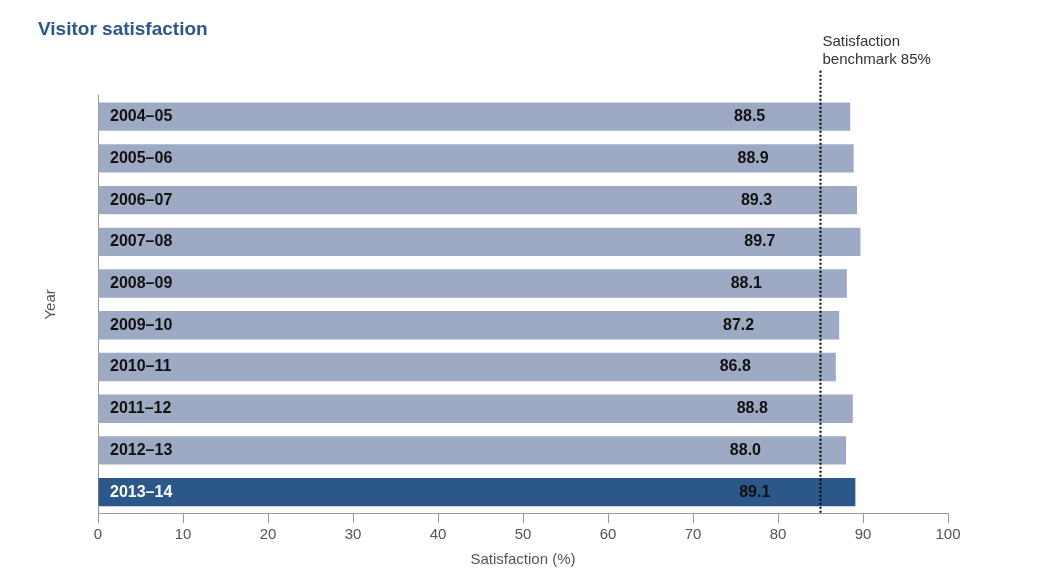 This screenshot has height=586, width=1057. I want to click on y-tick-label: 2004–05, so click(141, 116).